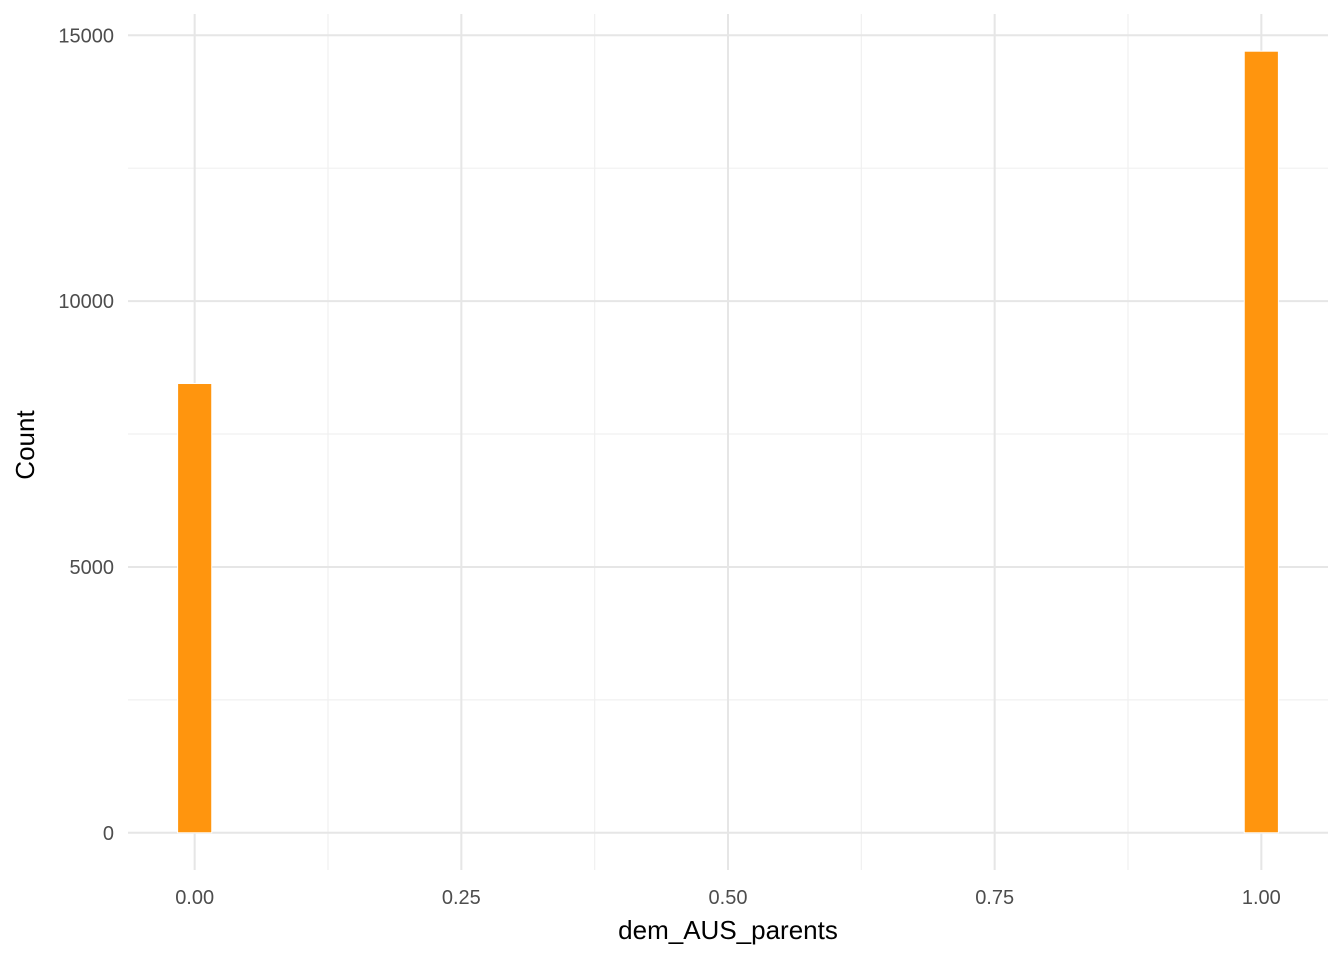 The width and height of the screenshot is (1344, 960). Describe the element at coordinates (728, 930) in the screenshot. I see `x-axis-title: dem_AUS_parents` at that location.